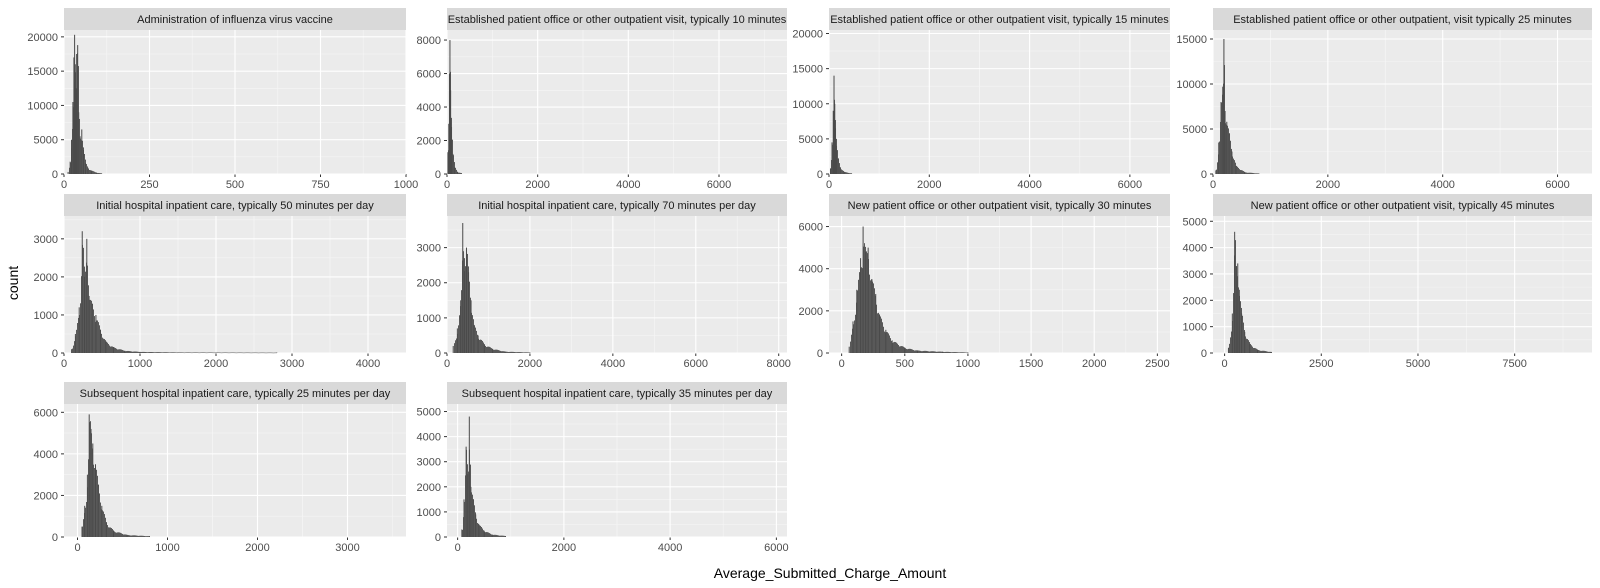  What do you see at coordinates (42, 38) in the screenshot?
I see `y-tick-label: 20000` at bounding box center [42, 38].